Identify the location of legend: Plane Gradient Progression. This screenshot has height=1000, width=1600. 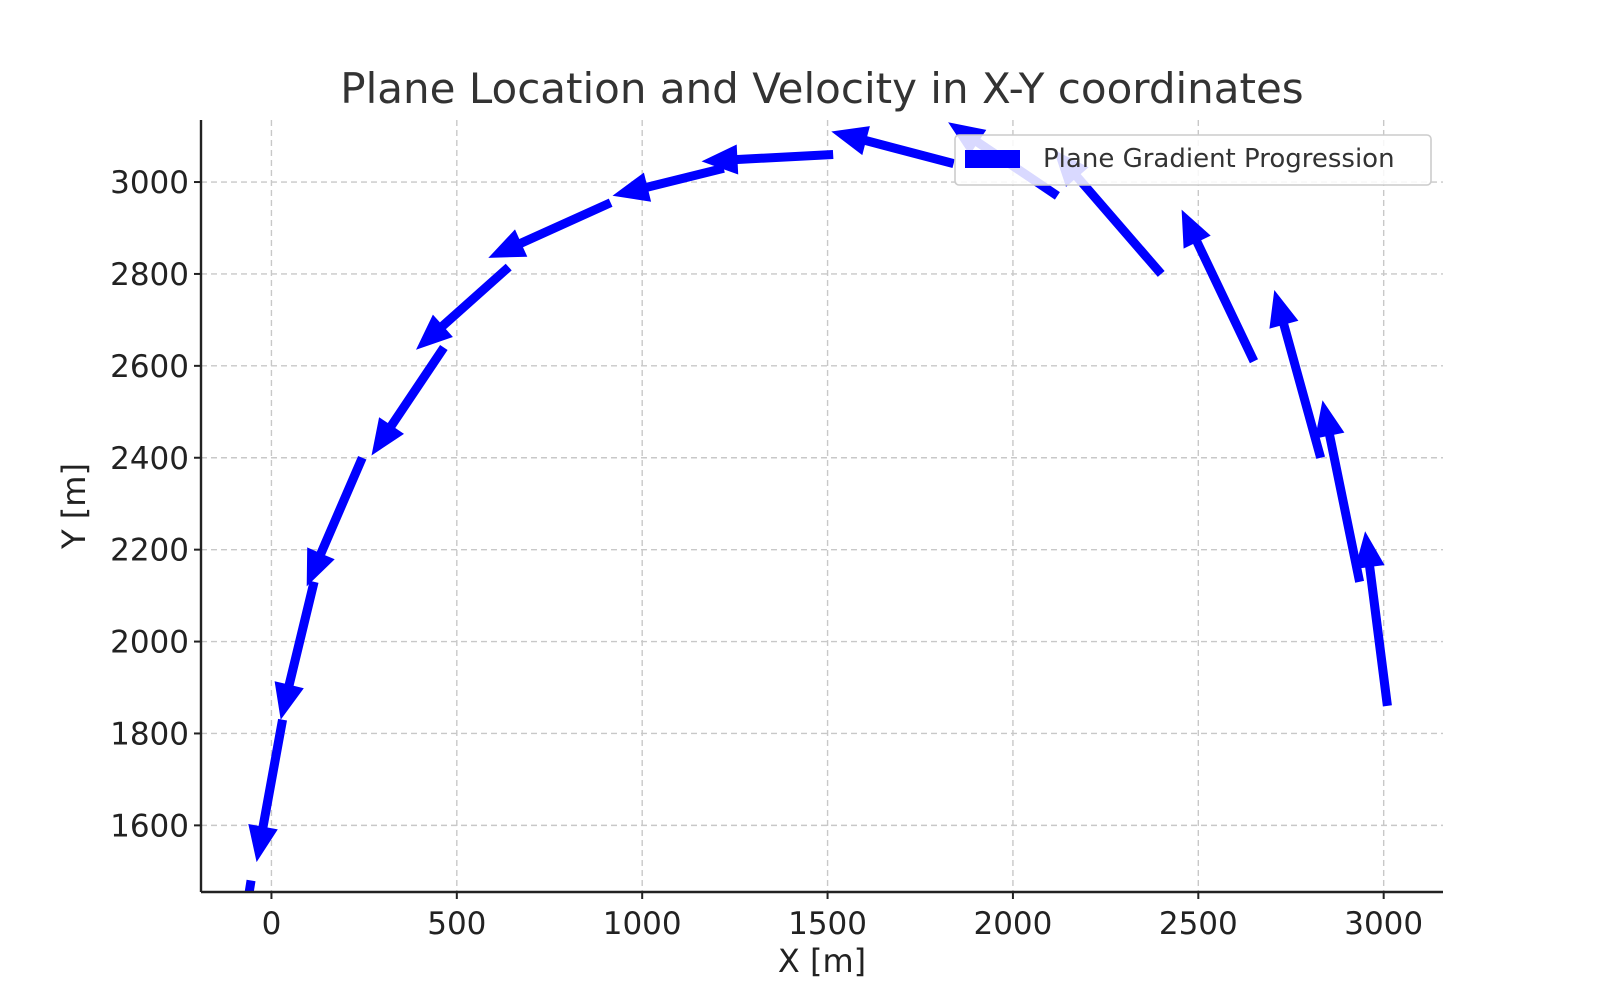
(1193, 160).